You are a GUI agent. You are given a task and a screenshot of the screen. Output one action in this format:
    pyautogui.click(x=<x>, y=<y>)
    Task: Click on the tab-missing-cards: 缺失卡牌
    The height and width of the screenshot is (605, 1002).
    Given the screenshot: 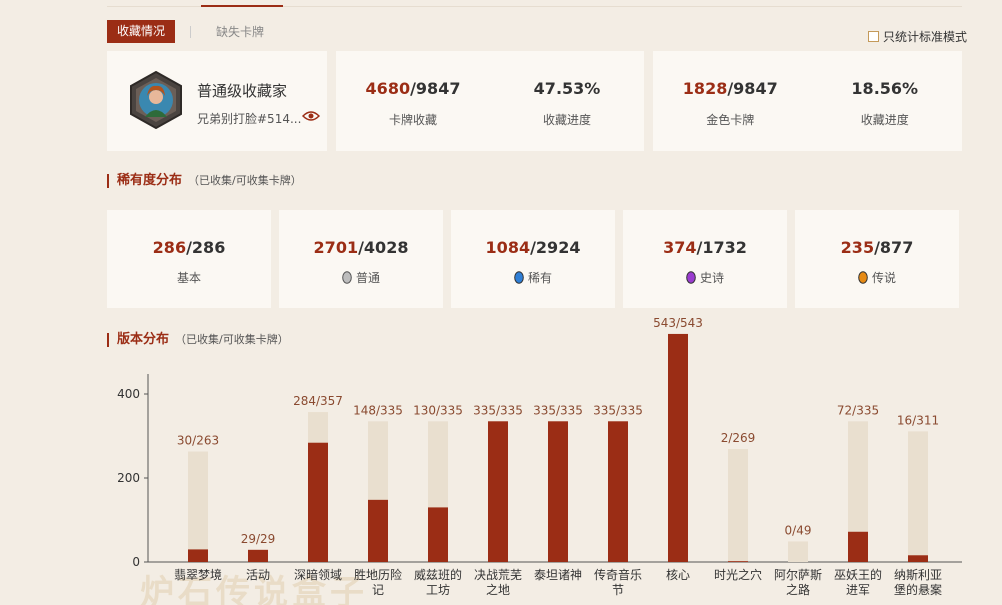 What is the action you would take?
    pyautogui.click(x=240, y=32)
    